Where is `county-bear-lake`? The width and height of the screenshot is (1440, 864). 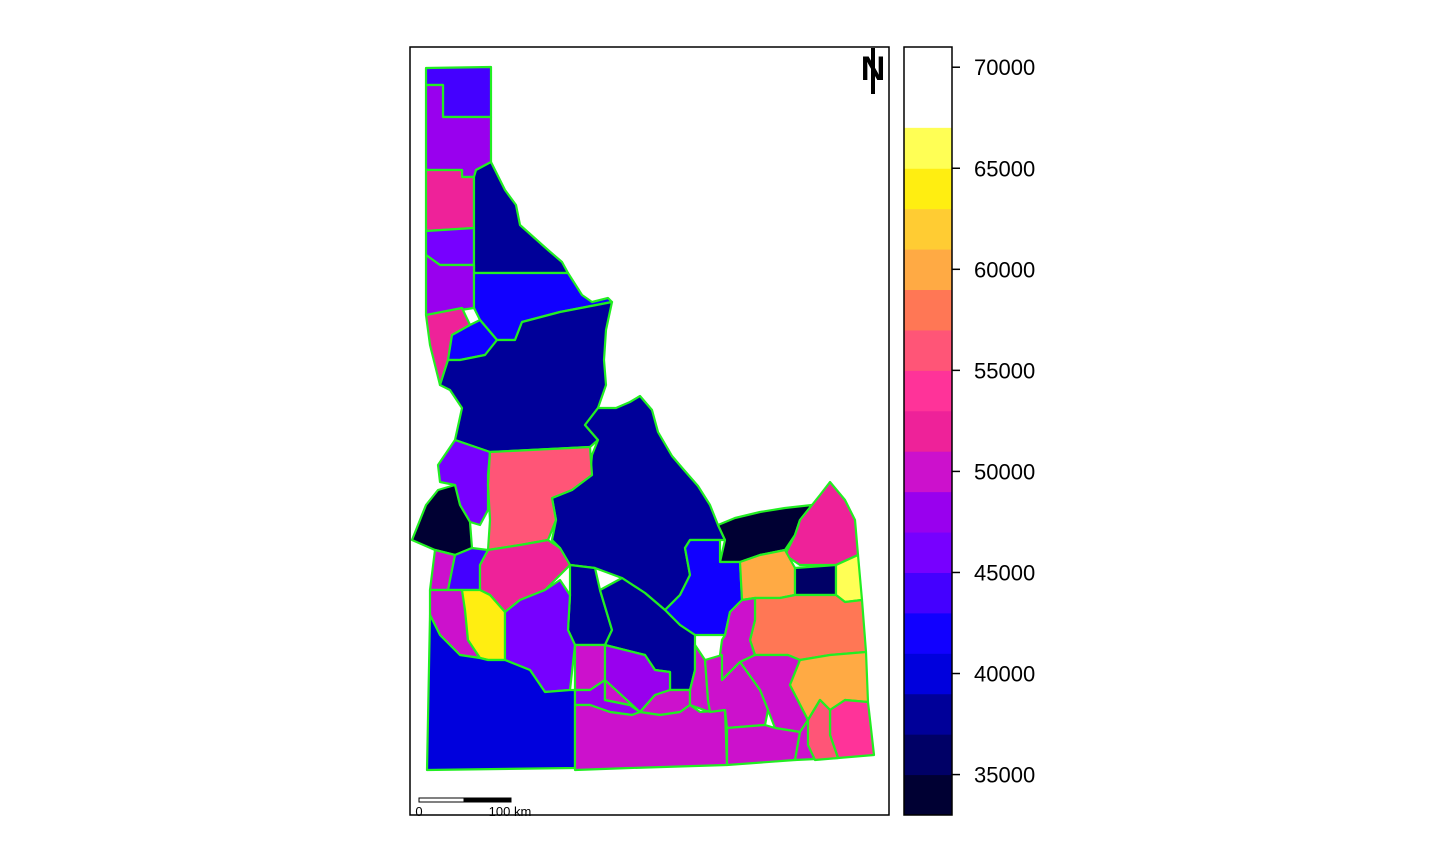 county-bear-lake is located at coordinates (852, 729).